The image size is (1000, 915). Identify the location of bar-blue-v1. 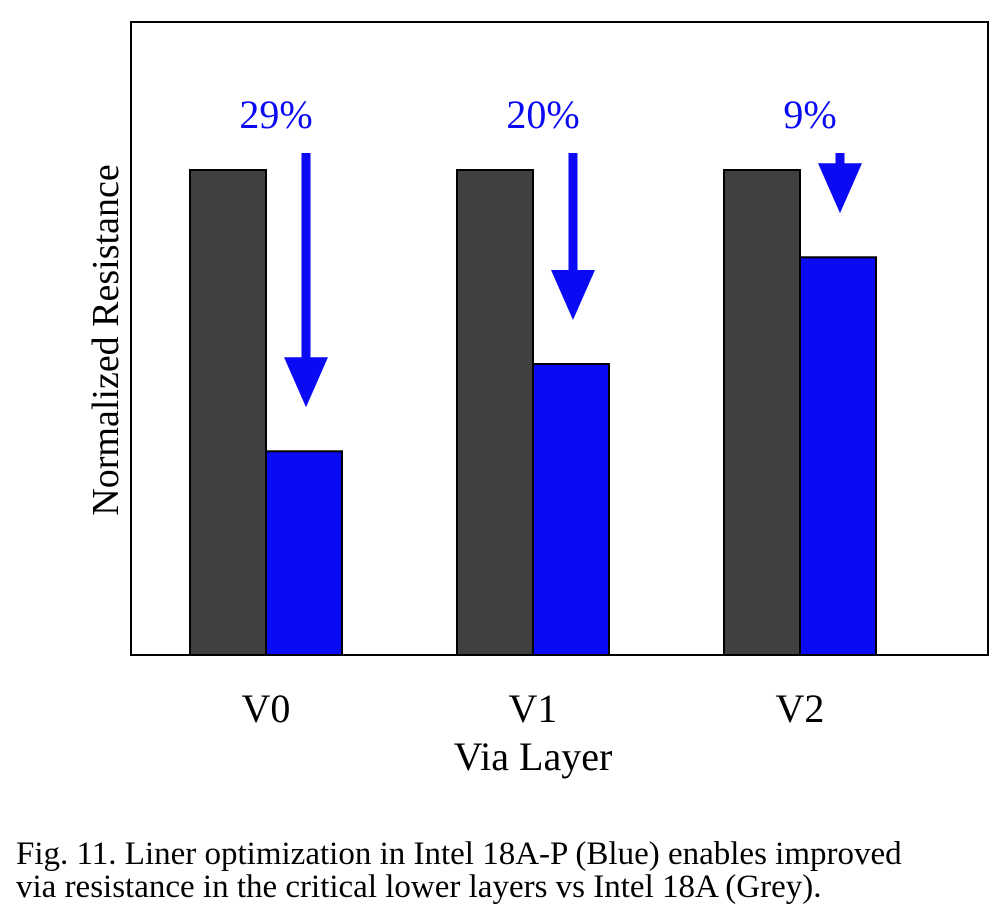
(571, 509).